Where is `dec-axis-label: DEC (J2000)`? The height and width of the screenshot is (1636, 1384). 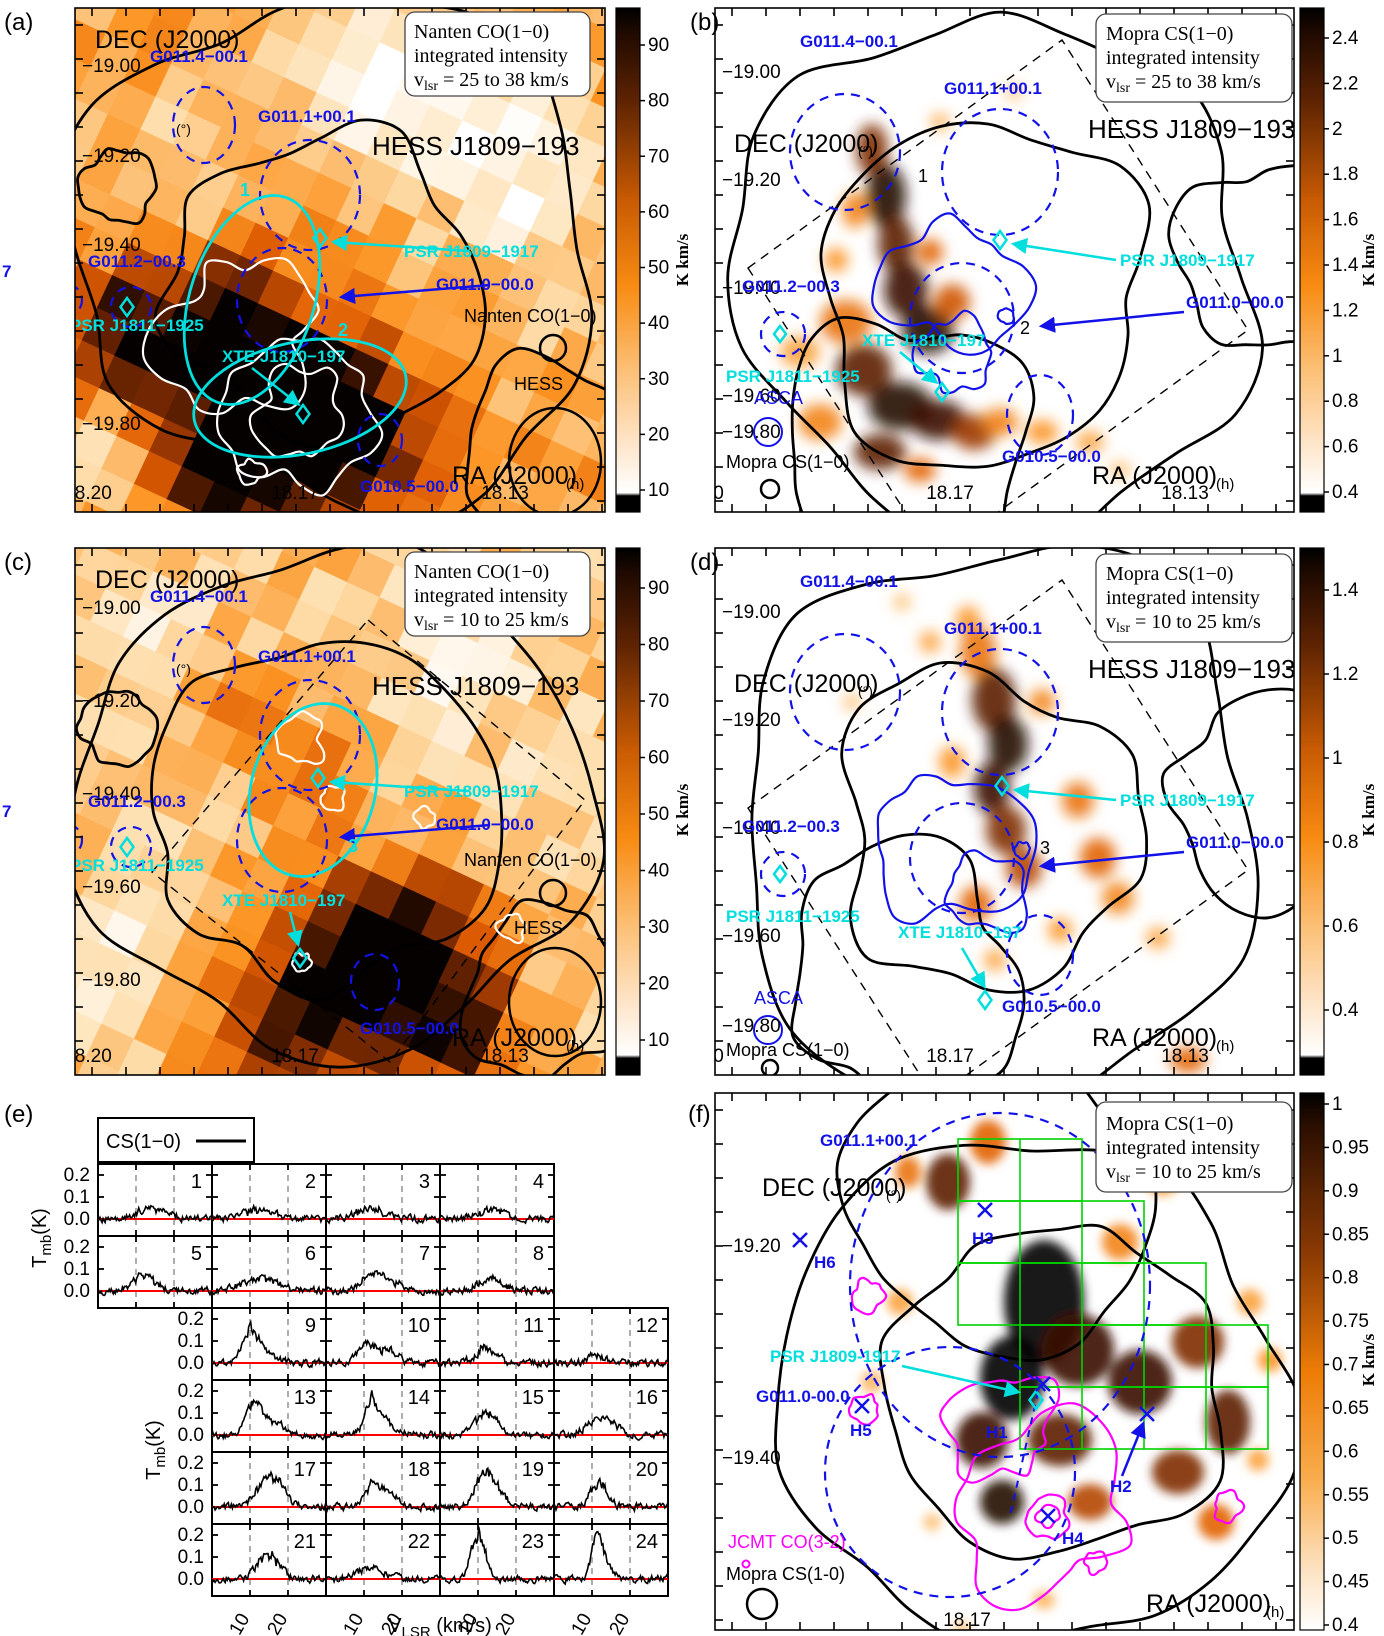
dec-axis-label: DEC (J2000) is located at coordinates (806, 684).